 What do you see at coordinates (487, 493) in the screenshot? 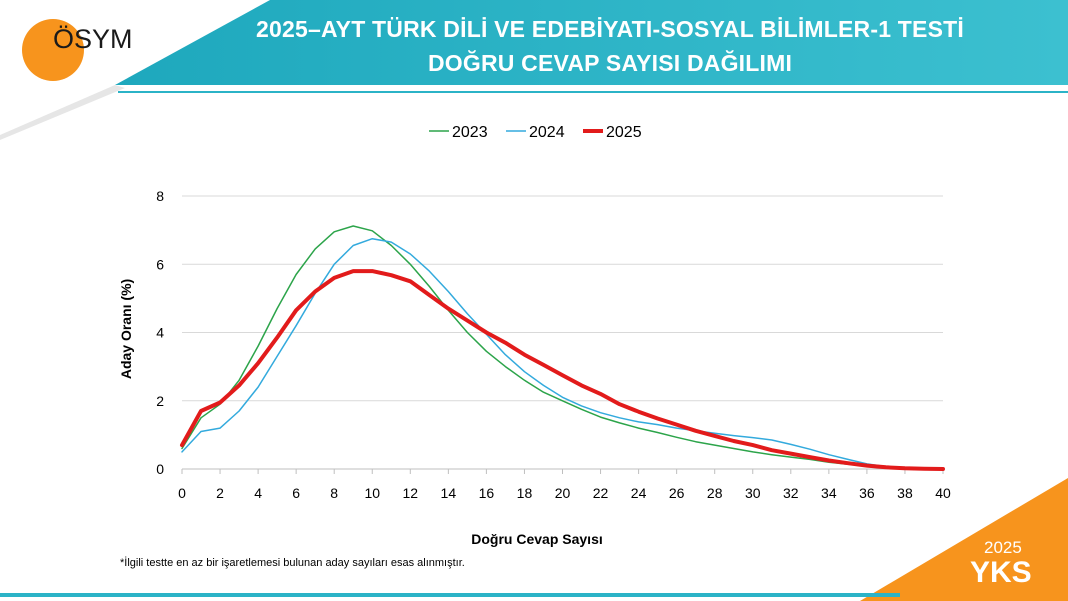
I see `x-tick-label: 16` at bounding box center [487, 493].